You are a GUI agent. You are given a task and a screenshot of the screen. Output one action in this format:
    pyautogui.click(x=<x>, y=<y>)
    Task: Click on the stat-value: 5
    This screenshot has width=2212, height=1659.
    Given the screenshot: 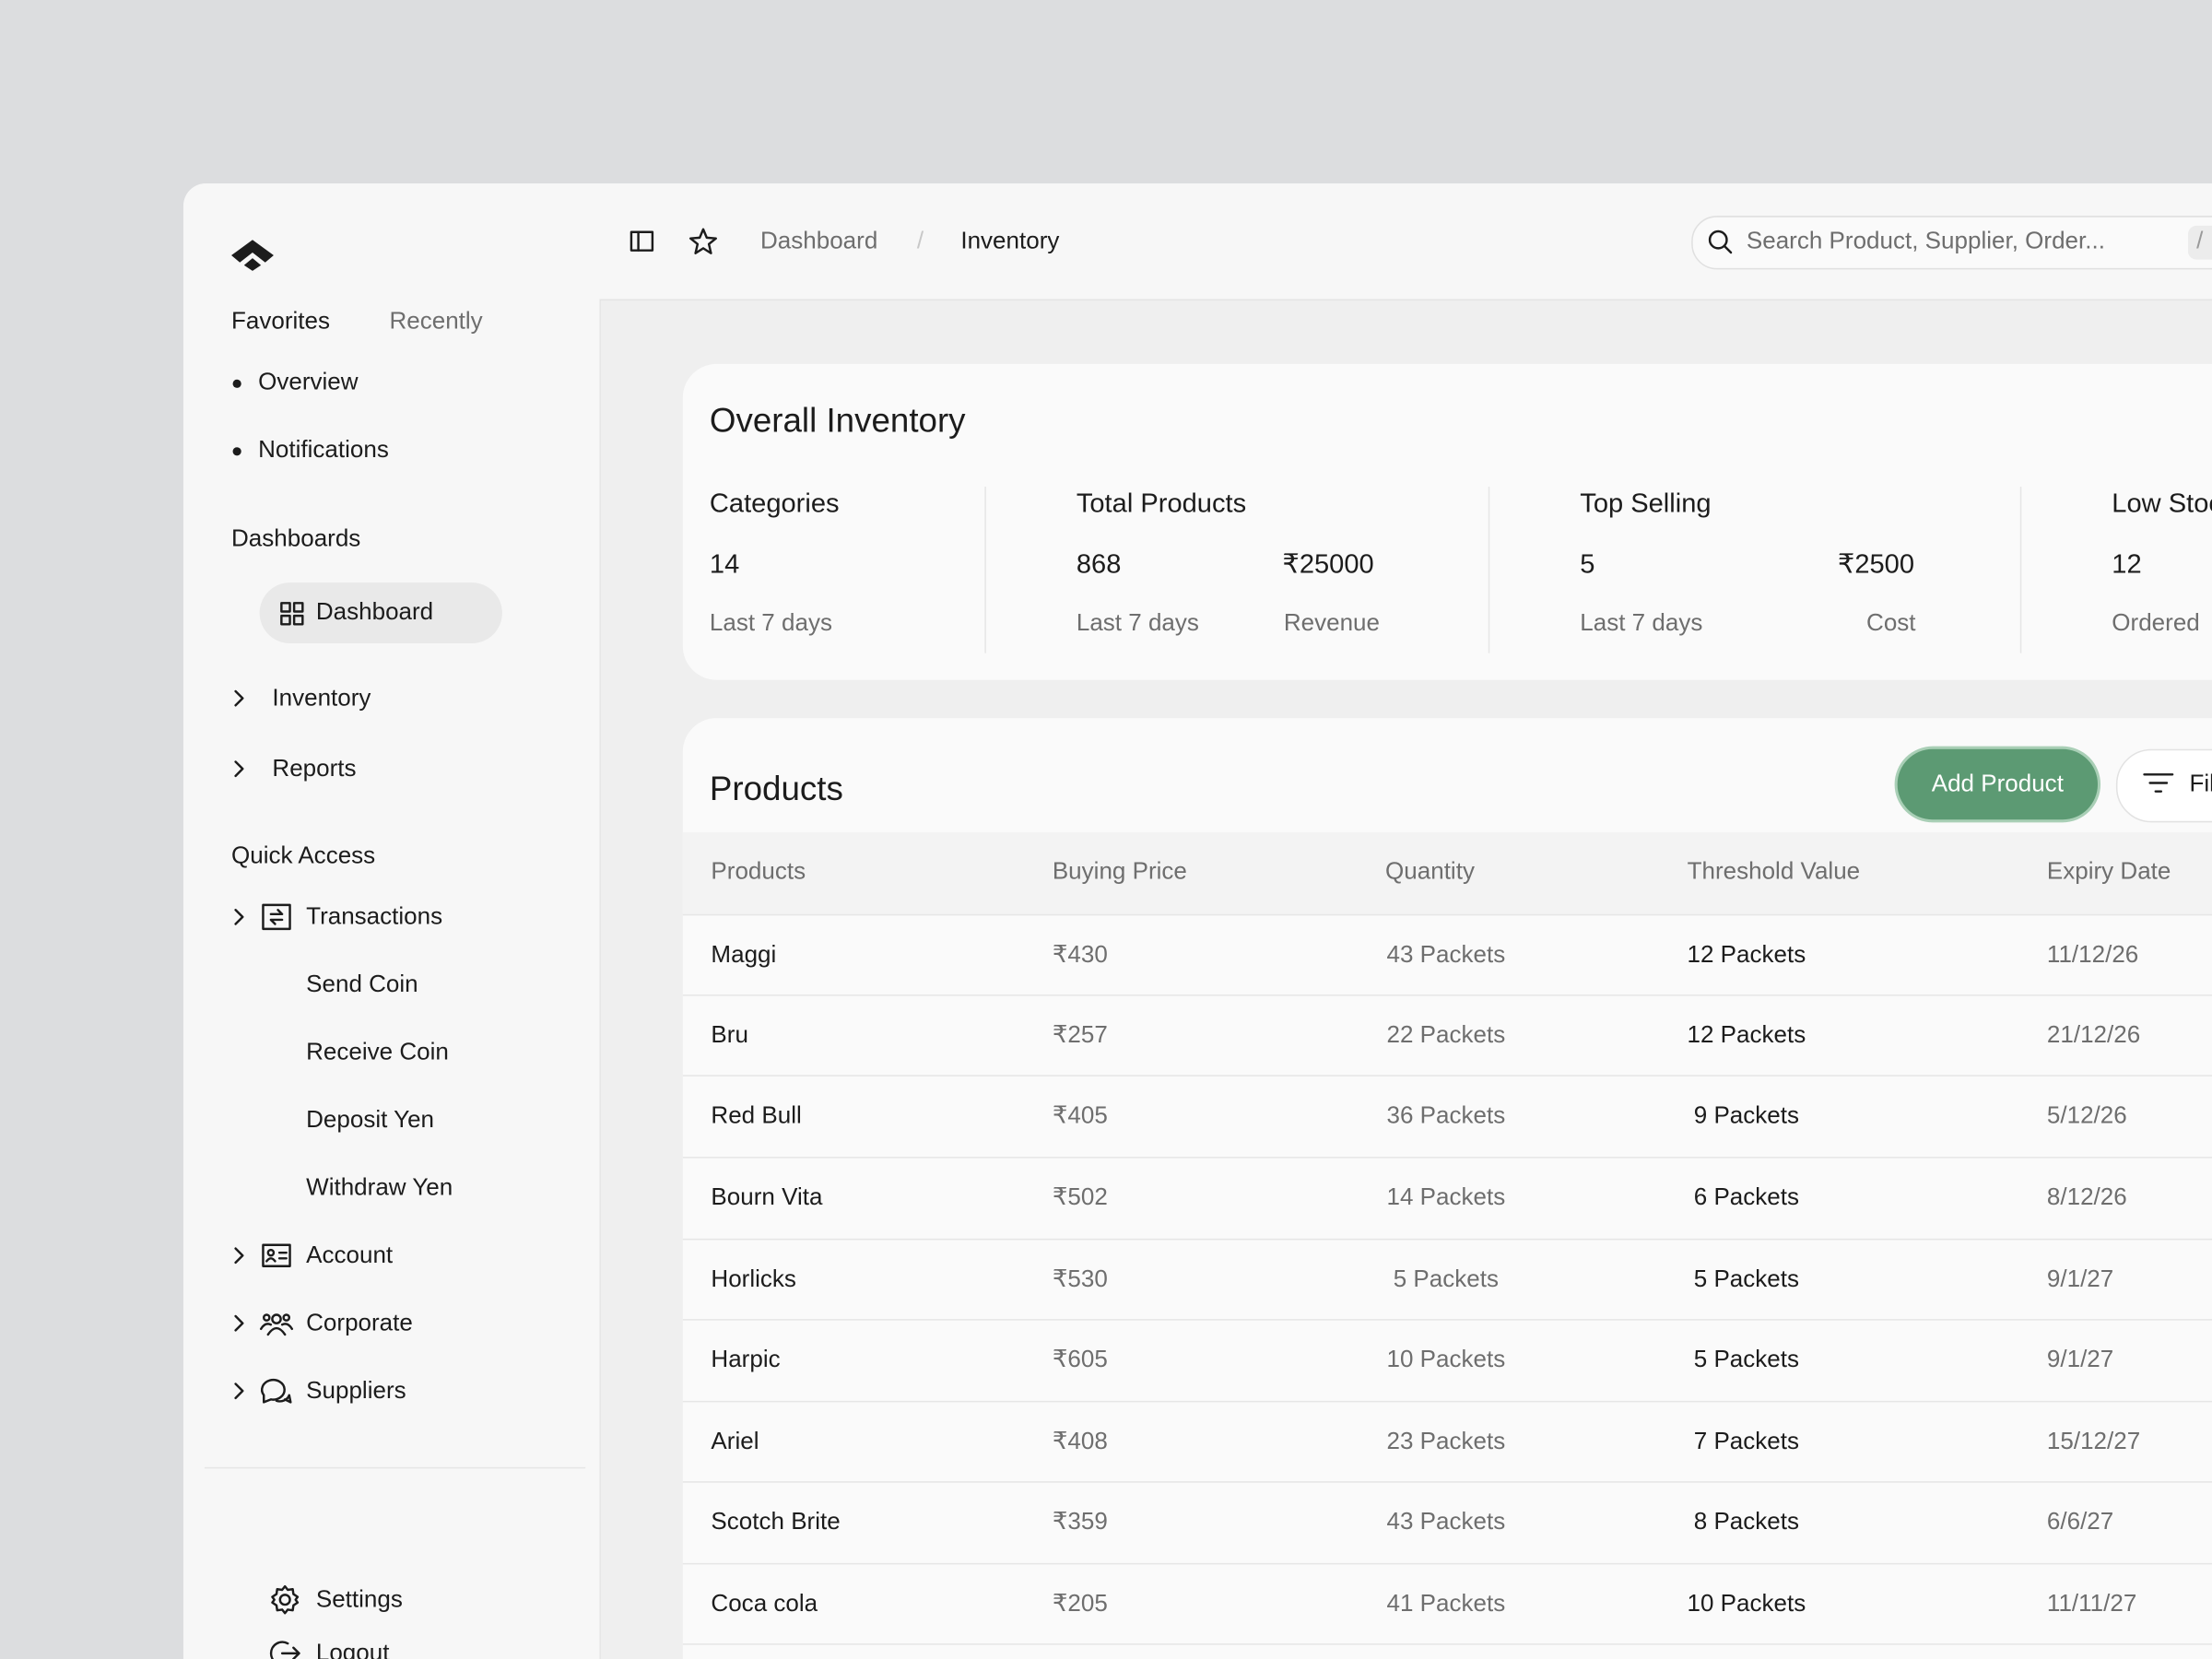 What is the action you would take?
    pyautogui.click(x=1587, y=565)
    